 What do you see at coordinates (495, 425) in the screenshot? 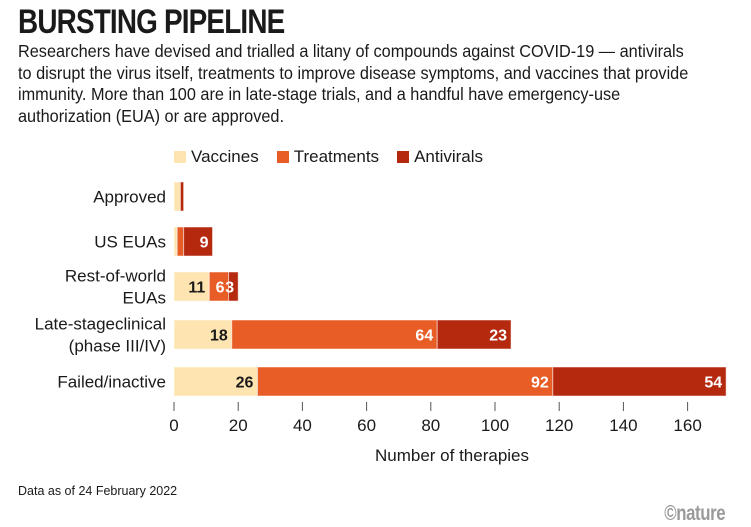
I see `x-tick-label: 100` at bounding box center [495, 425].